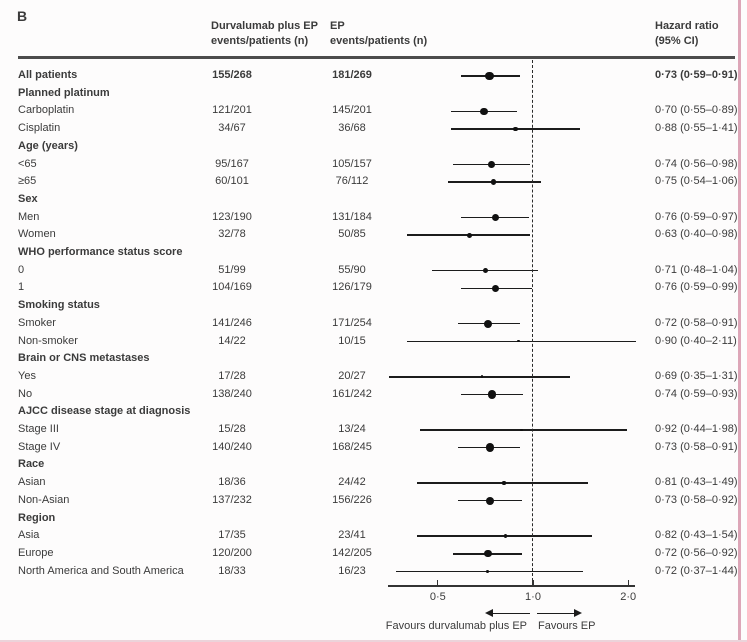  I want to click on treatment-events-cell: 18/33, so click(232, 570).